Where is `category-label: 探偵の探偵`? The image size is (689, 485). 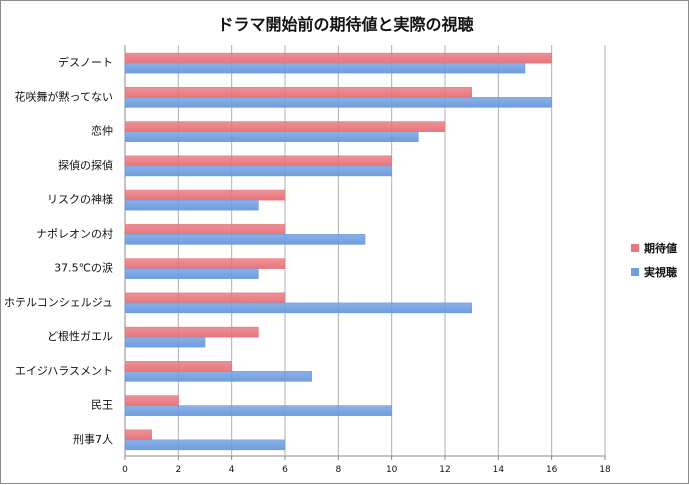 category-label: 探偵の探偵 is located at coordinates (85, 165).